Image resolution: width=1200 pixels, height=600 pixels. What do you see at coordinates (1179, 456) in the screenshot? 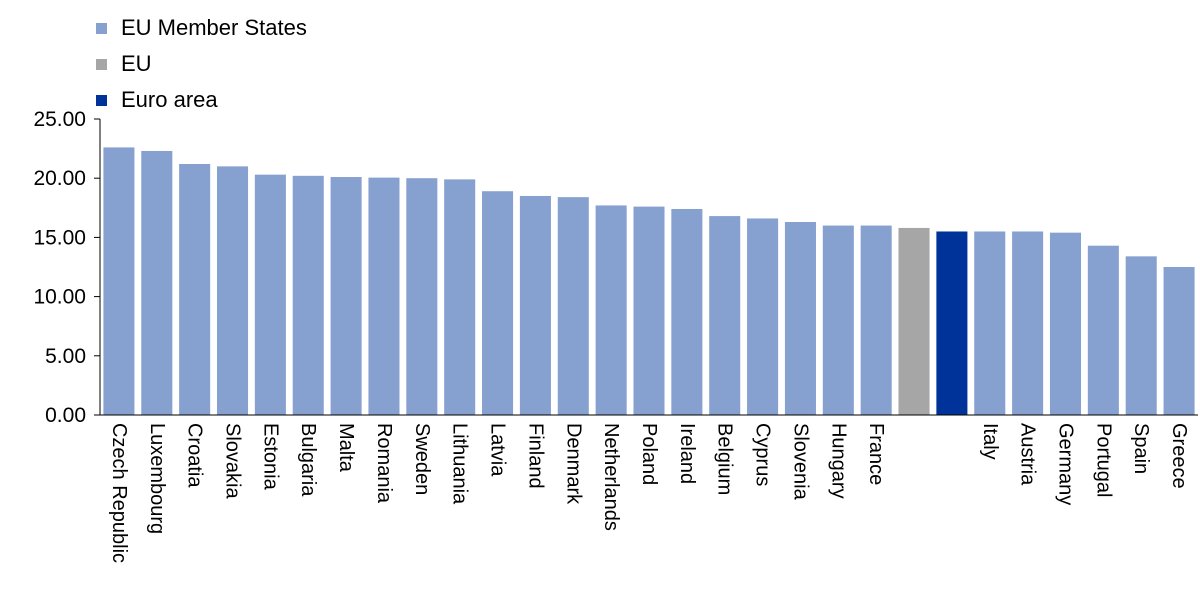
I see `x-tick-label: Greece` at bounding box center [1179, 456].